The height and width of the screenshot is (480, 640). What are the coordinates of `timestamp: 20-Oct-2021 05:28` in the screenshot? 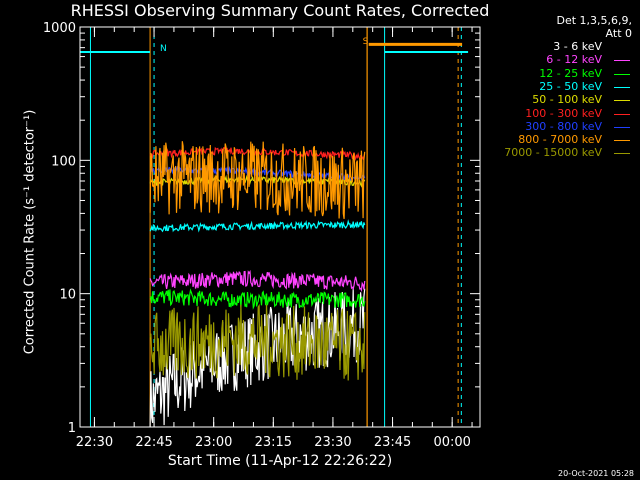 It's located at (596, 473).